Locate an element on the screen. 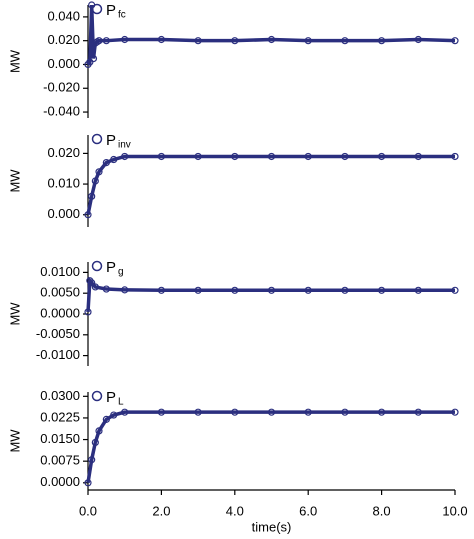 The width and height of the screenshot is (474, 539). y-tick-label: 0.0050 is located at coordinates (60, 292).